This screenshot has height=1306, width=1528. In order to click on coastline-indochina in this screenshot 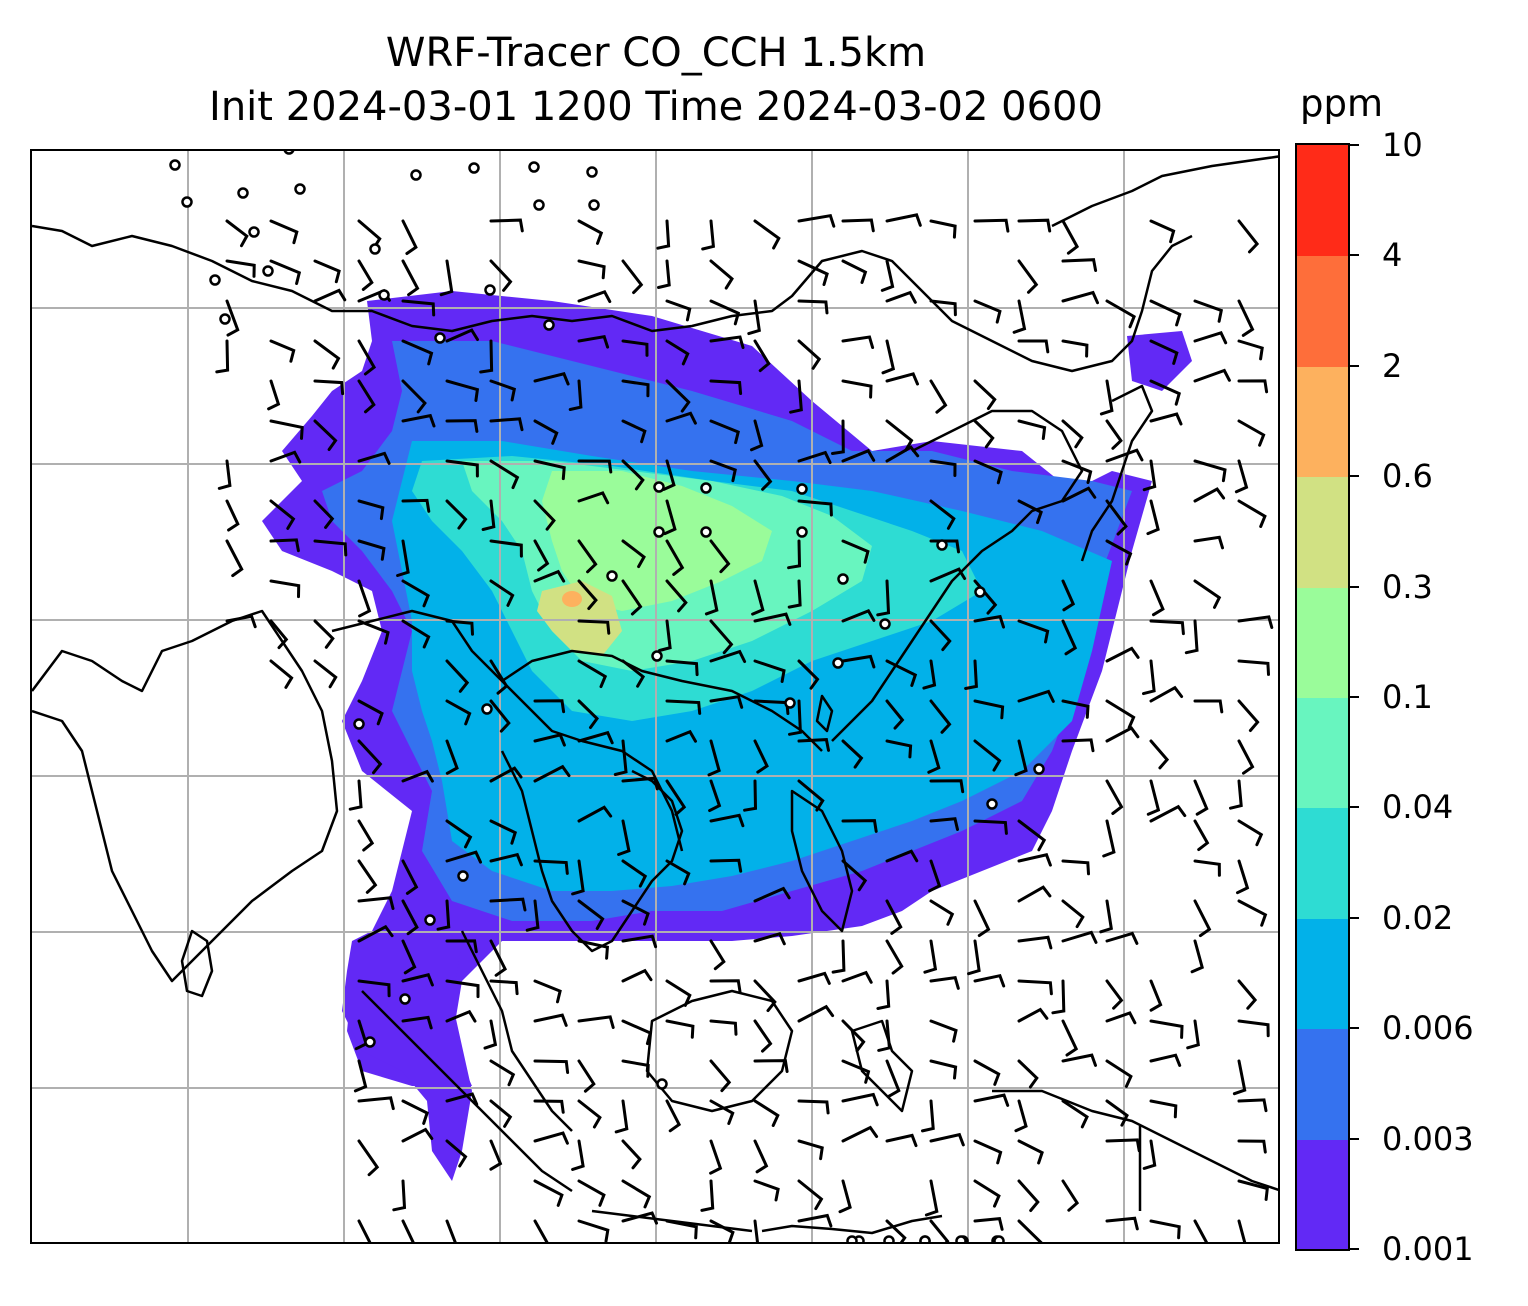, I will do `click(592, 851)`.